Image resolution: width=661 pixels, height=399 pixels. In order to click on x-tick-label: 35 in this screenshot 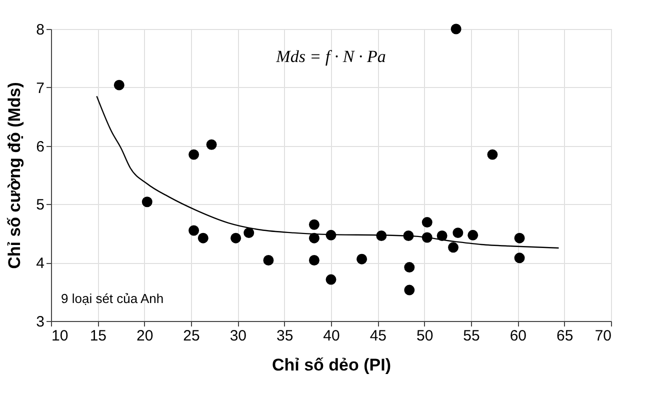, I will do `click(285, 336)`.